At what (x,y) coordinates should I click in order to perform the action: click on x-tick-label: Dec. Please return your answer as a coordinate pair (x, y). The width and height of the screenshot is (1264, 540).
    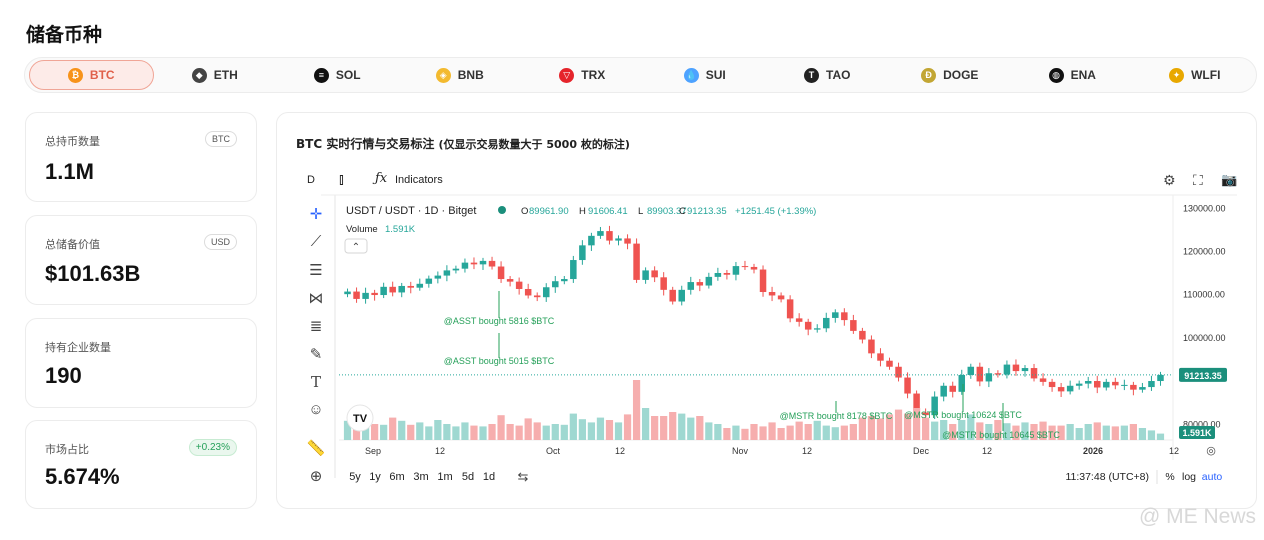
    Looking at the image, I should click on (921, 451).